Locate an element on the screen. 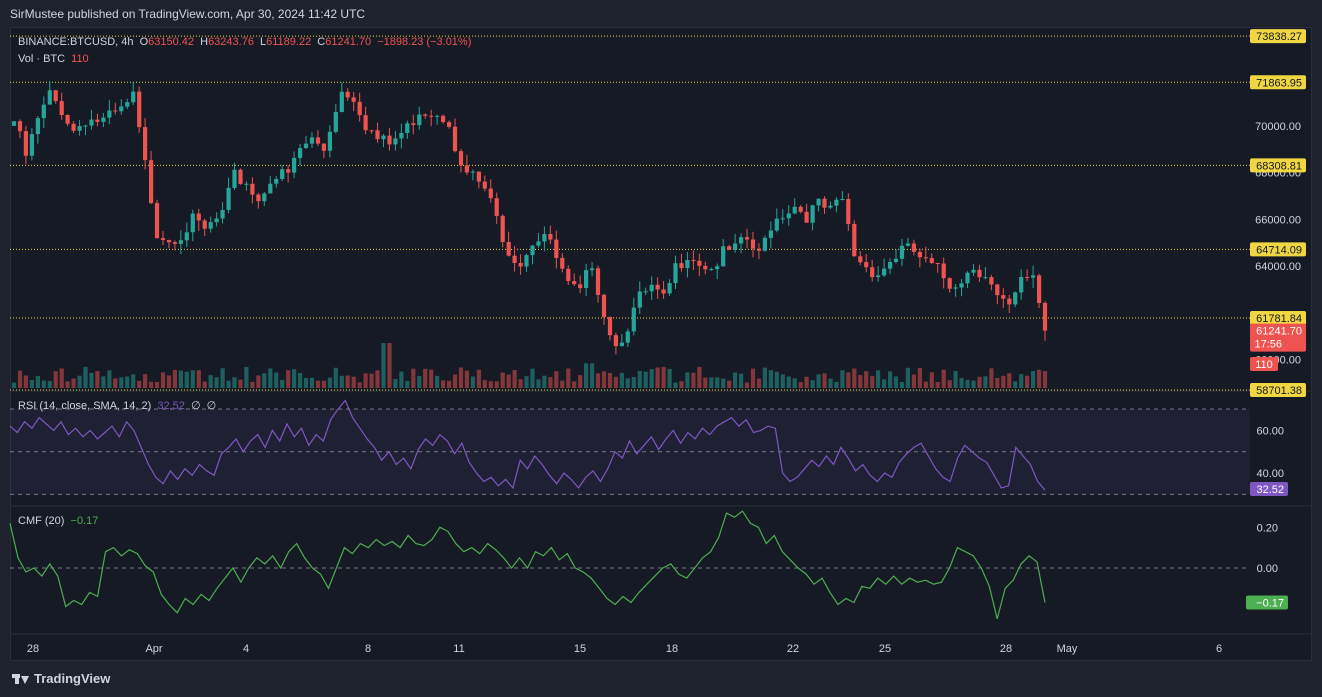 This screenshot has height=697, width=1322. rsi-last-box is located at coordinates (1269, 488).